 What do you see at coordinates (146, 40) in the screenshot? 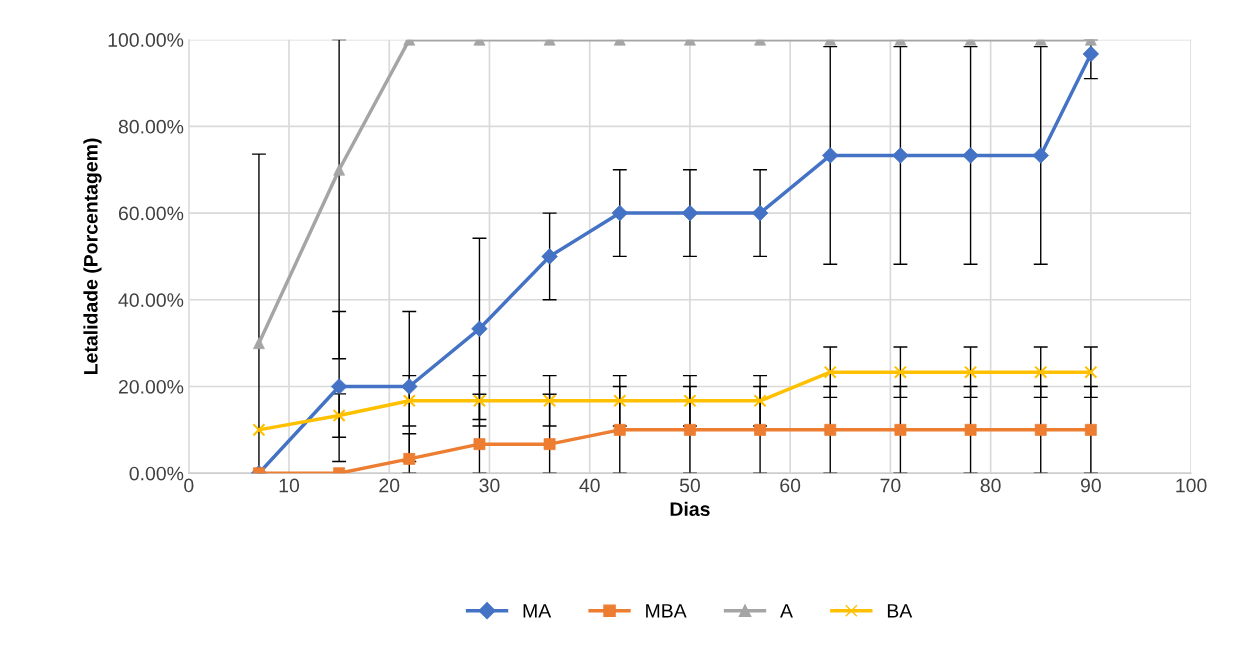
I see `y-tick-label: 100.00%` at bounding box center [146, 40].